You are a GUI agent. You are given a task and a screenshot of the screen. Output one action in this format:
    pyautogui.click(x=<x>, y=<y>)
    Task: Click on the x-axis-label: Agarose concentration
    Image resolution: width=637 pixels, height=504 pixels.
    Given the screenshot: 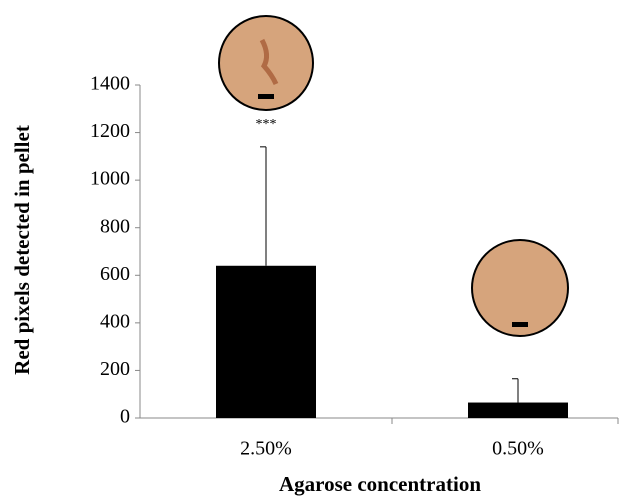 What is the action you would take?
    pyautogui.click(x=380, y=484)
    